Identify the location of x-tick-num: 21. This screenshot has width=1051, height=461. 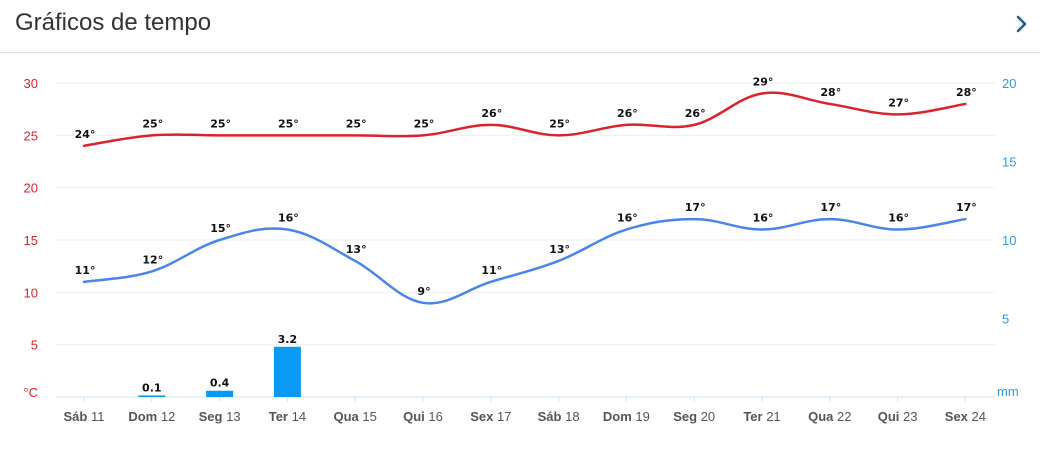
(773, 416).